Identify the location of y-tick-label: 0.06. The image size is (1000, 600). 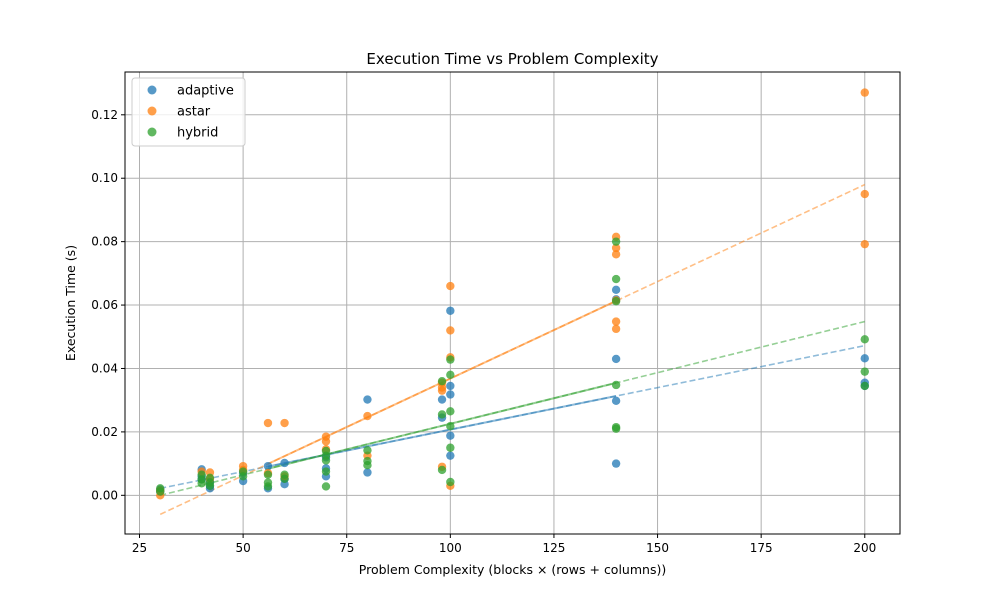
(104, 305).